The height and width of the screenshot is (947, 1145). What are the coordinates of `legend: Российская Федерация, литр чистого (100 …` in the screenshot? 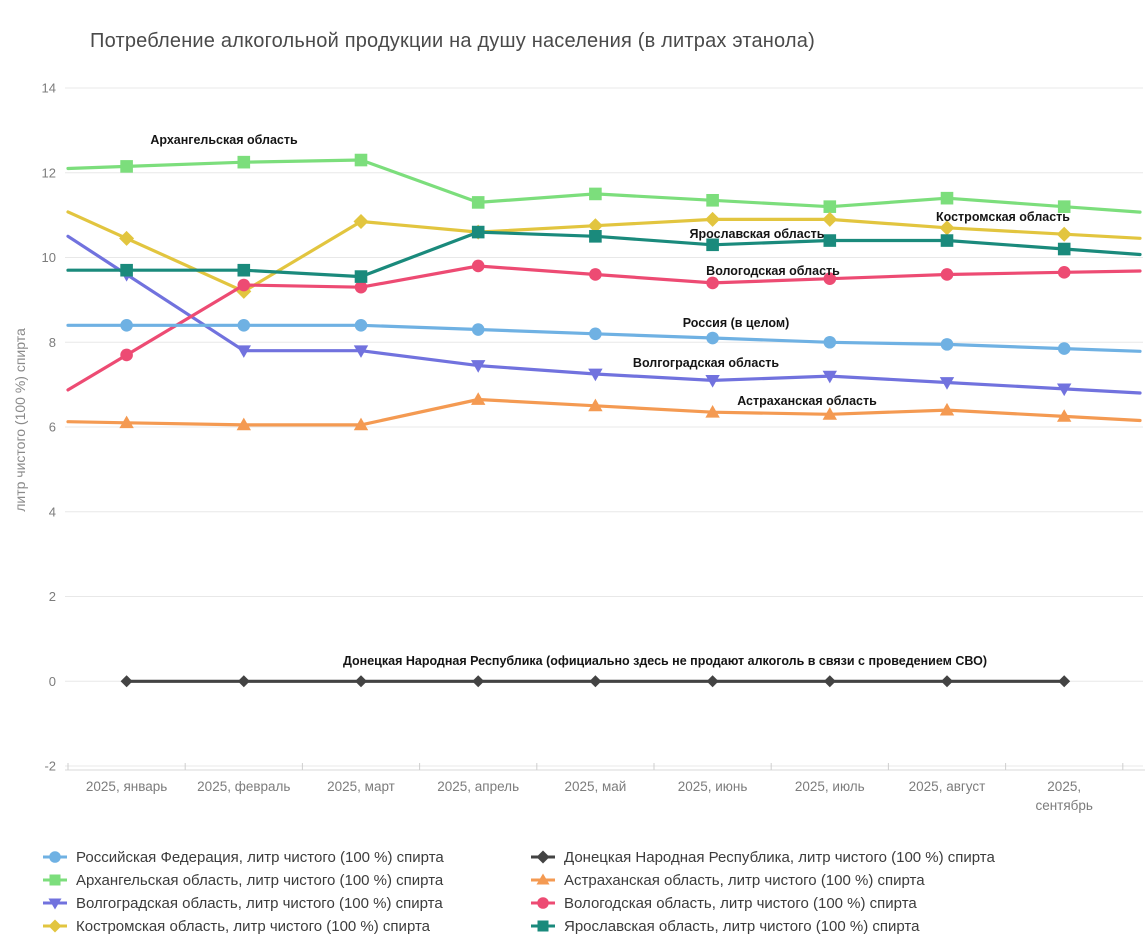 It's located at (577, 891).